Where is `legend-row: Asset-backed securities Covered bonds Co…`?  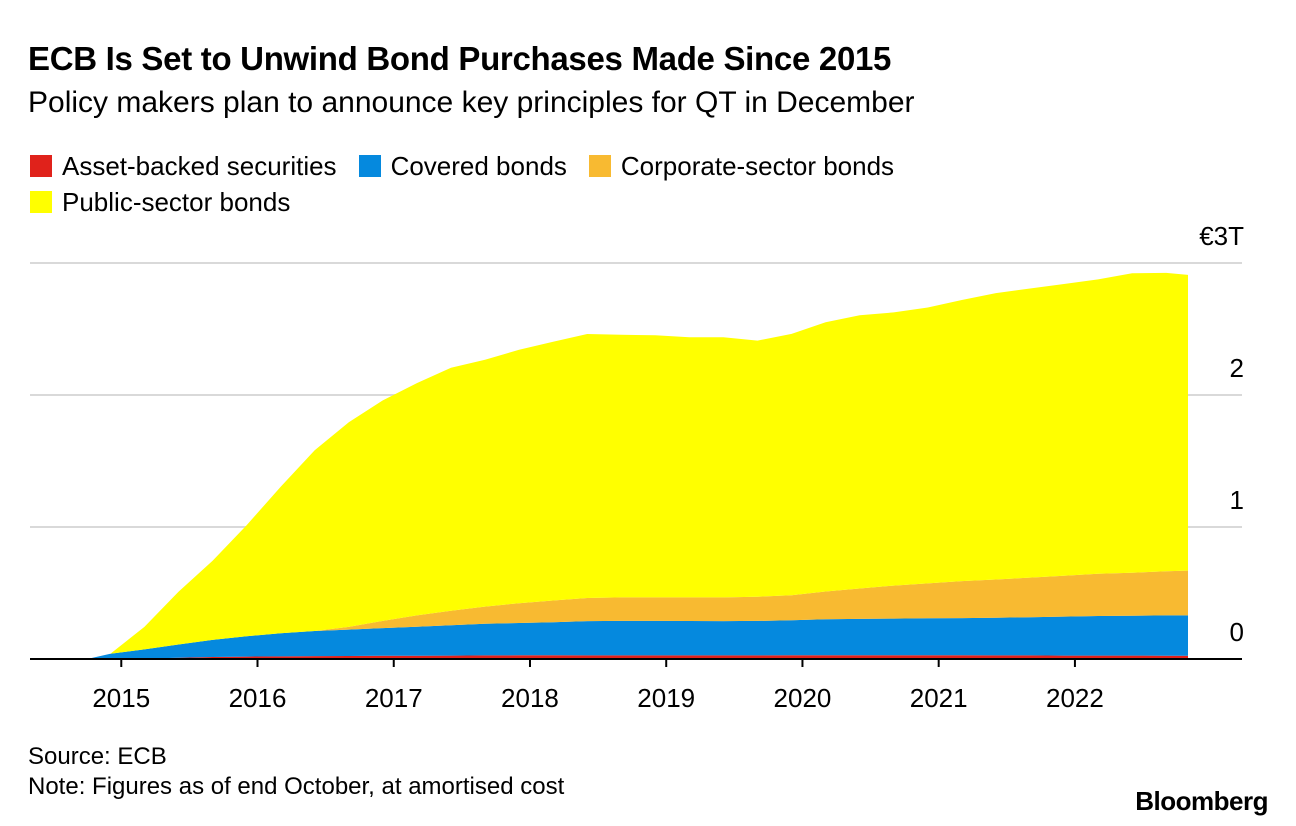 legend-row: Asset-backed securities Covered bonds Co… is located at coordinates (530, 166).